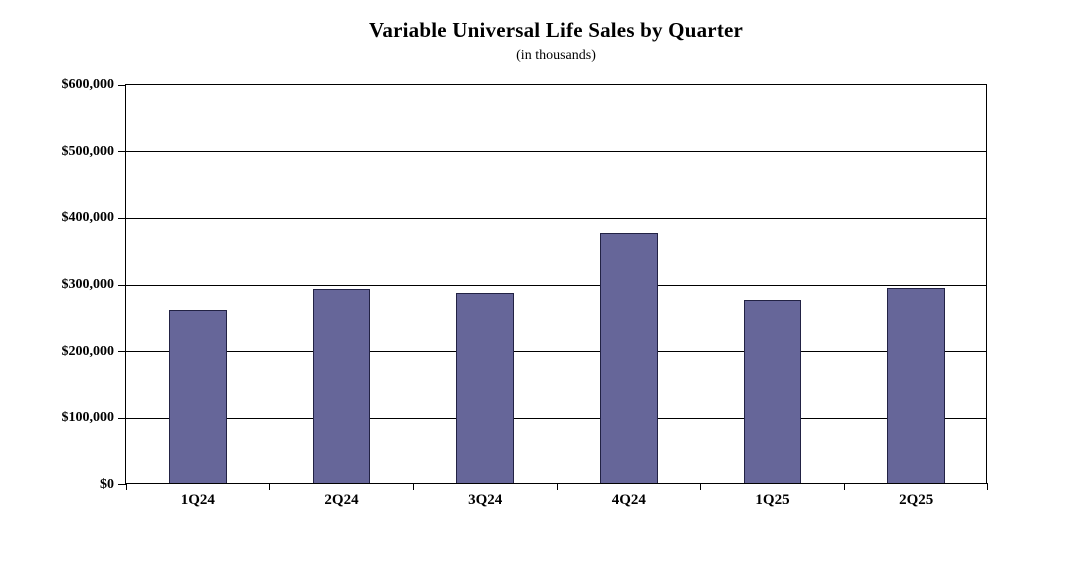 This screenshot has width=1075, height=572. What do you see at coordinates (556, 55) in the screenshot?
I see `chart-subtitle: (in thousands)` at bounding box center [556, 55].